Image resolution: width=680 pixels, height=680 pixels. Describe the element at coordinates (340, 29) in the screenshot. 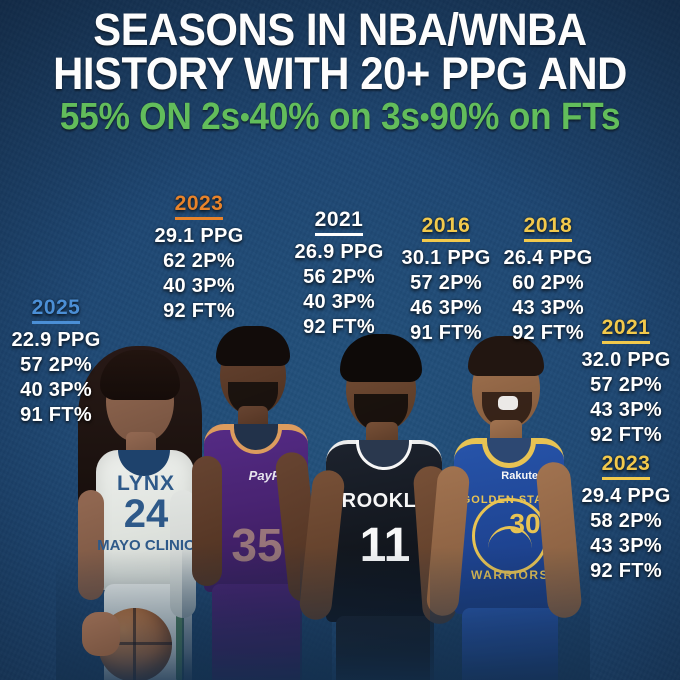

I see `headline-line-1: SEASONS IN NBA/WNBA` at that location.